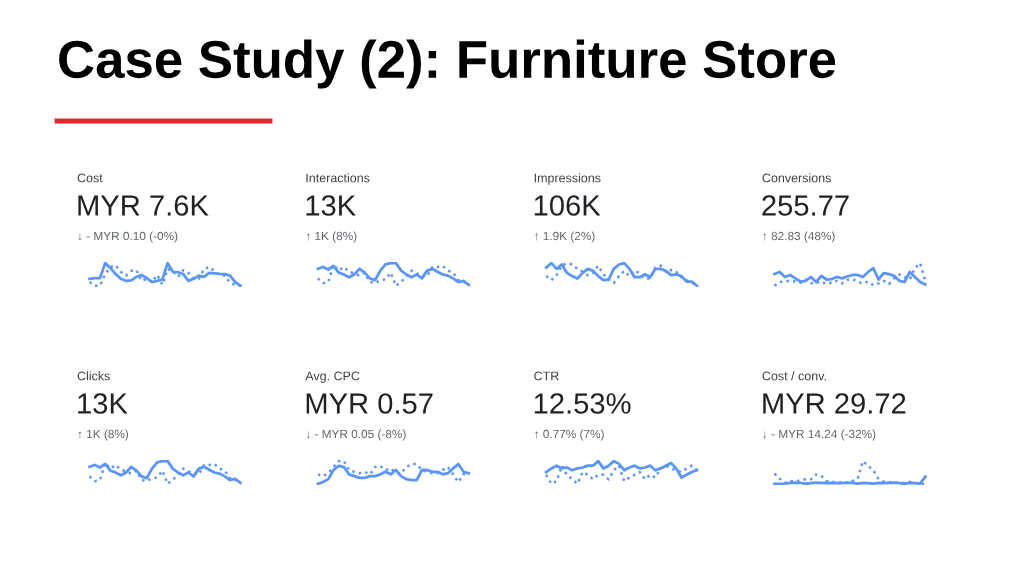 The image size is (1024, 576). Describe the element at coordinates (332, 377) in the screenshot. I see `chart-title: Avg. CPC` at that location.